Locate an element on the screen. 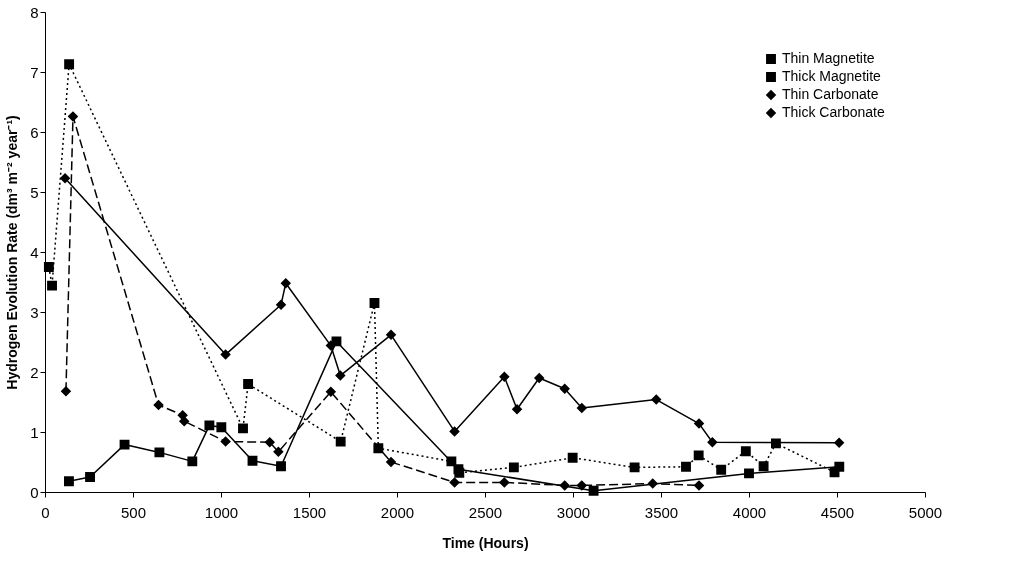 The width and height of the screenshot is (1022, 587). x-axis-title: Time (Hours) is located at coordinates (485, 542).